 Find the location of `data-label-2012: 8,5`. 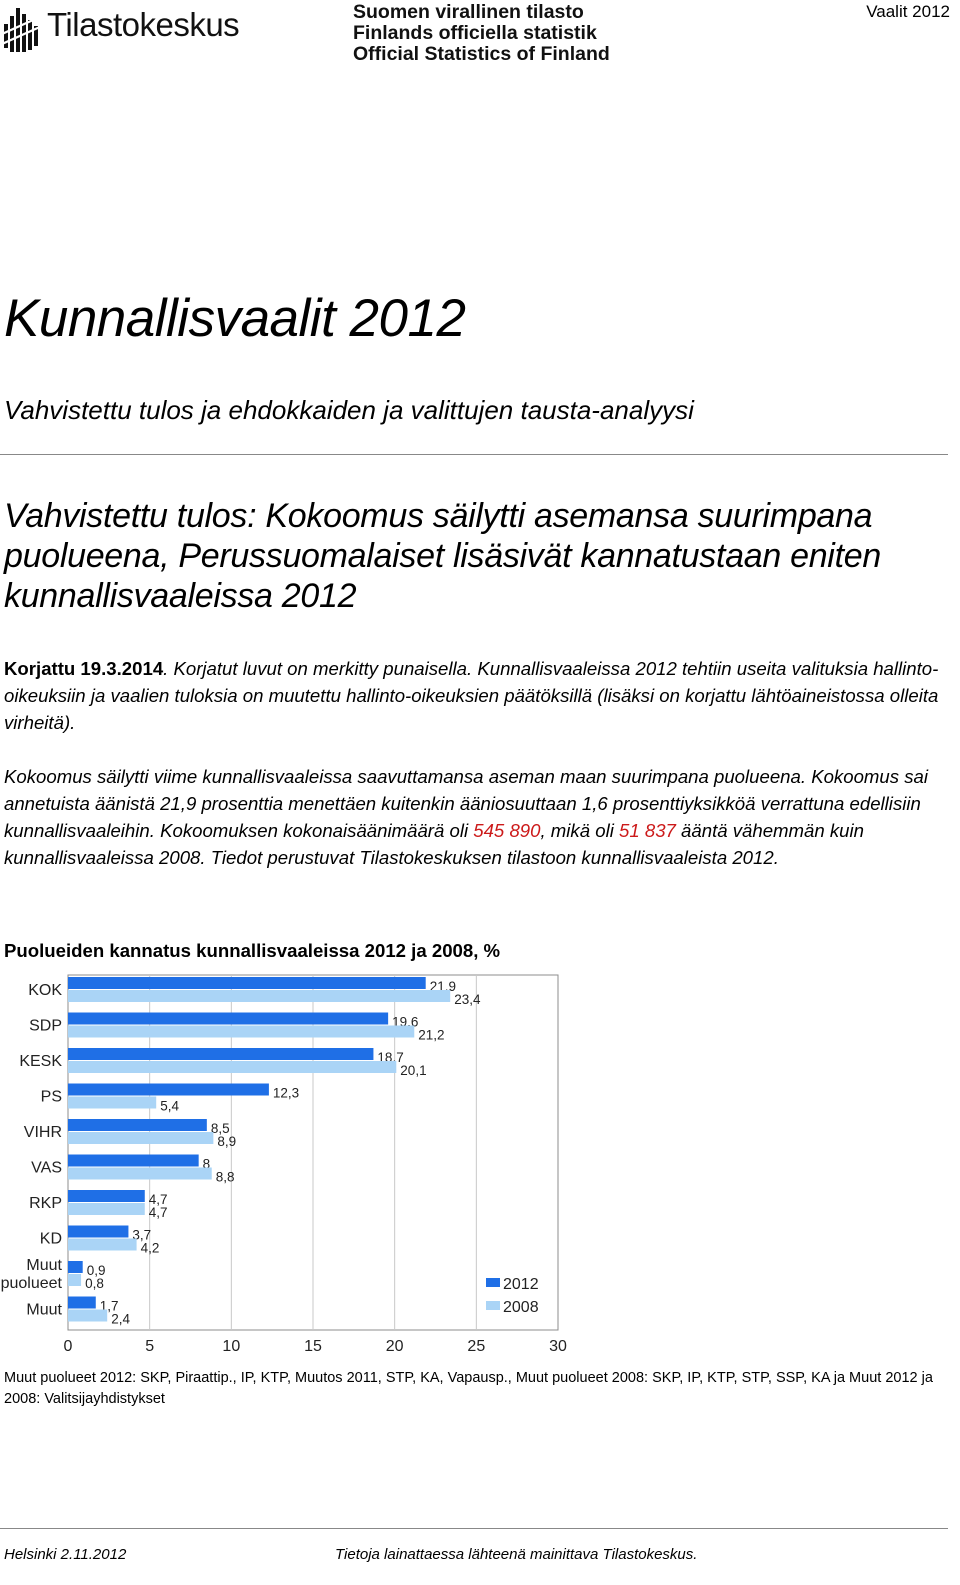

data-label-2012: 8,5 is located at coordinates (220, 1128).